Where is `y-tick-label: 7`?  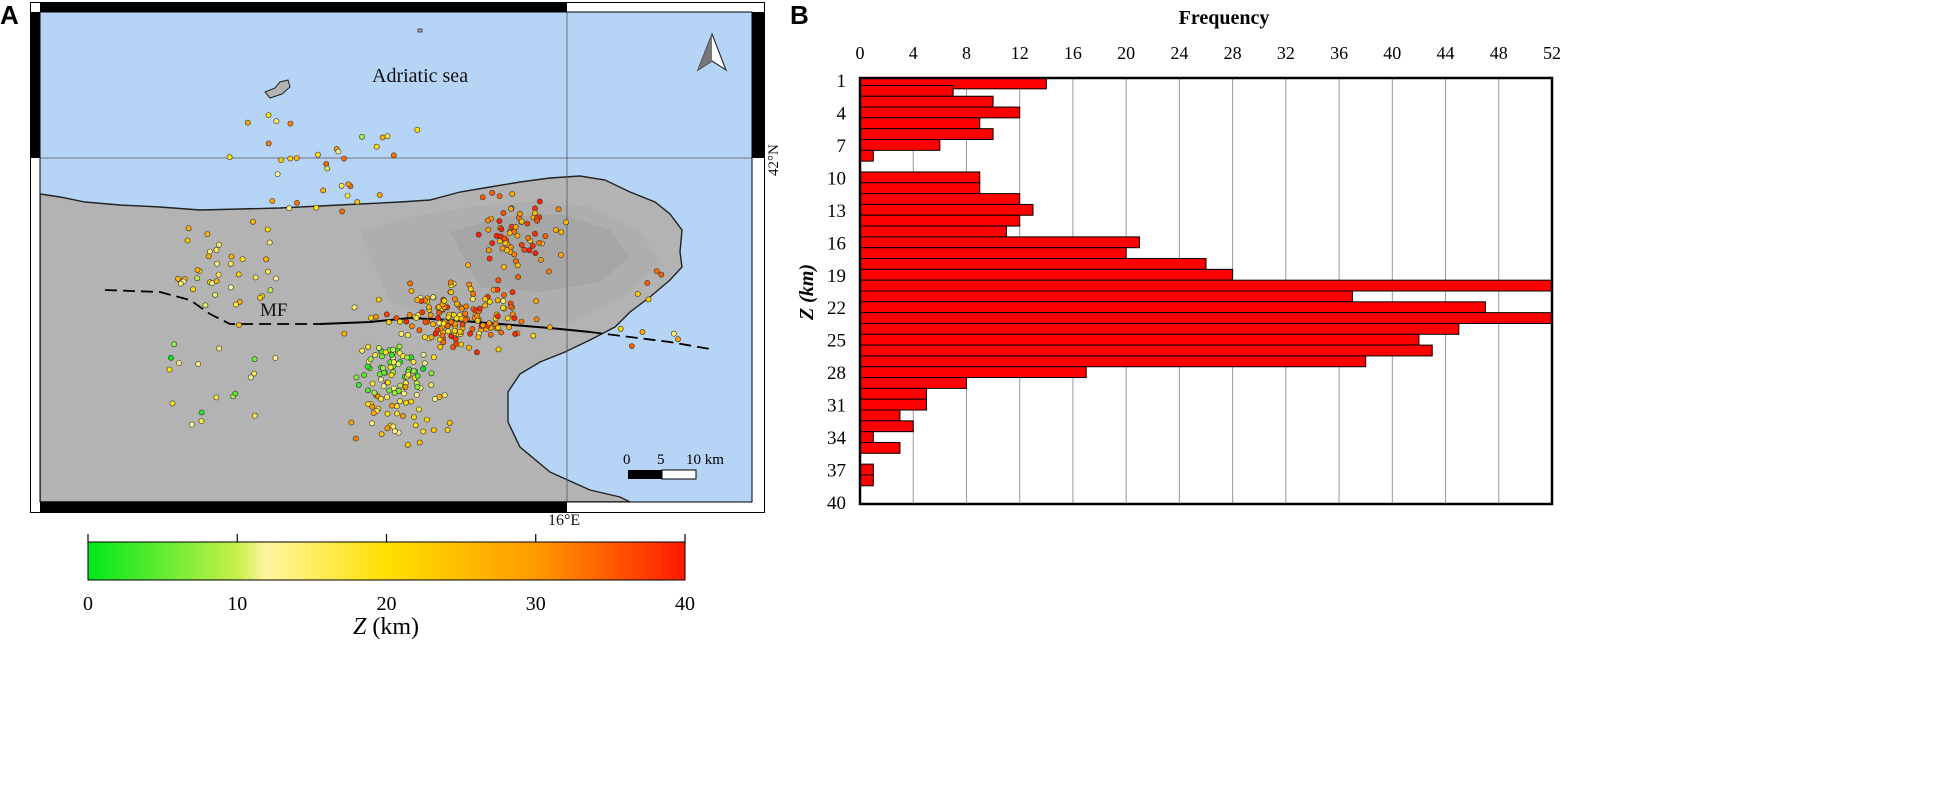
y-tick-label: 7 is located at coordinates (842, 146).